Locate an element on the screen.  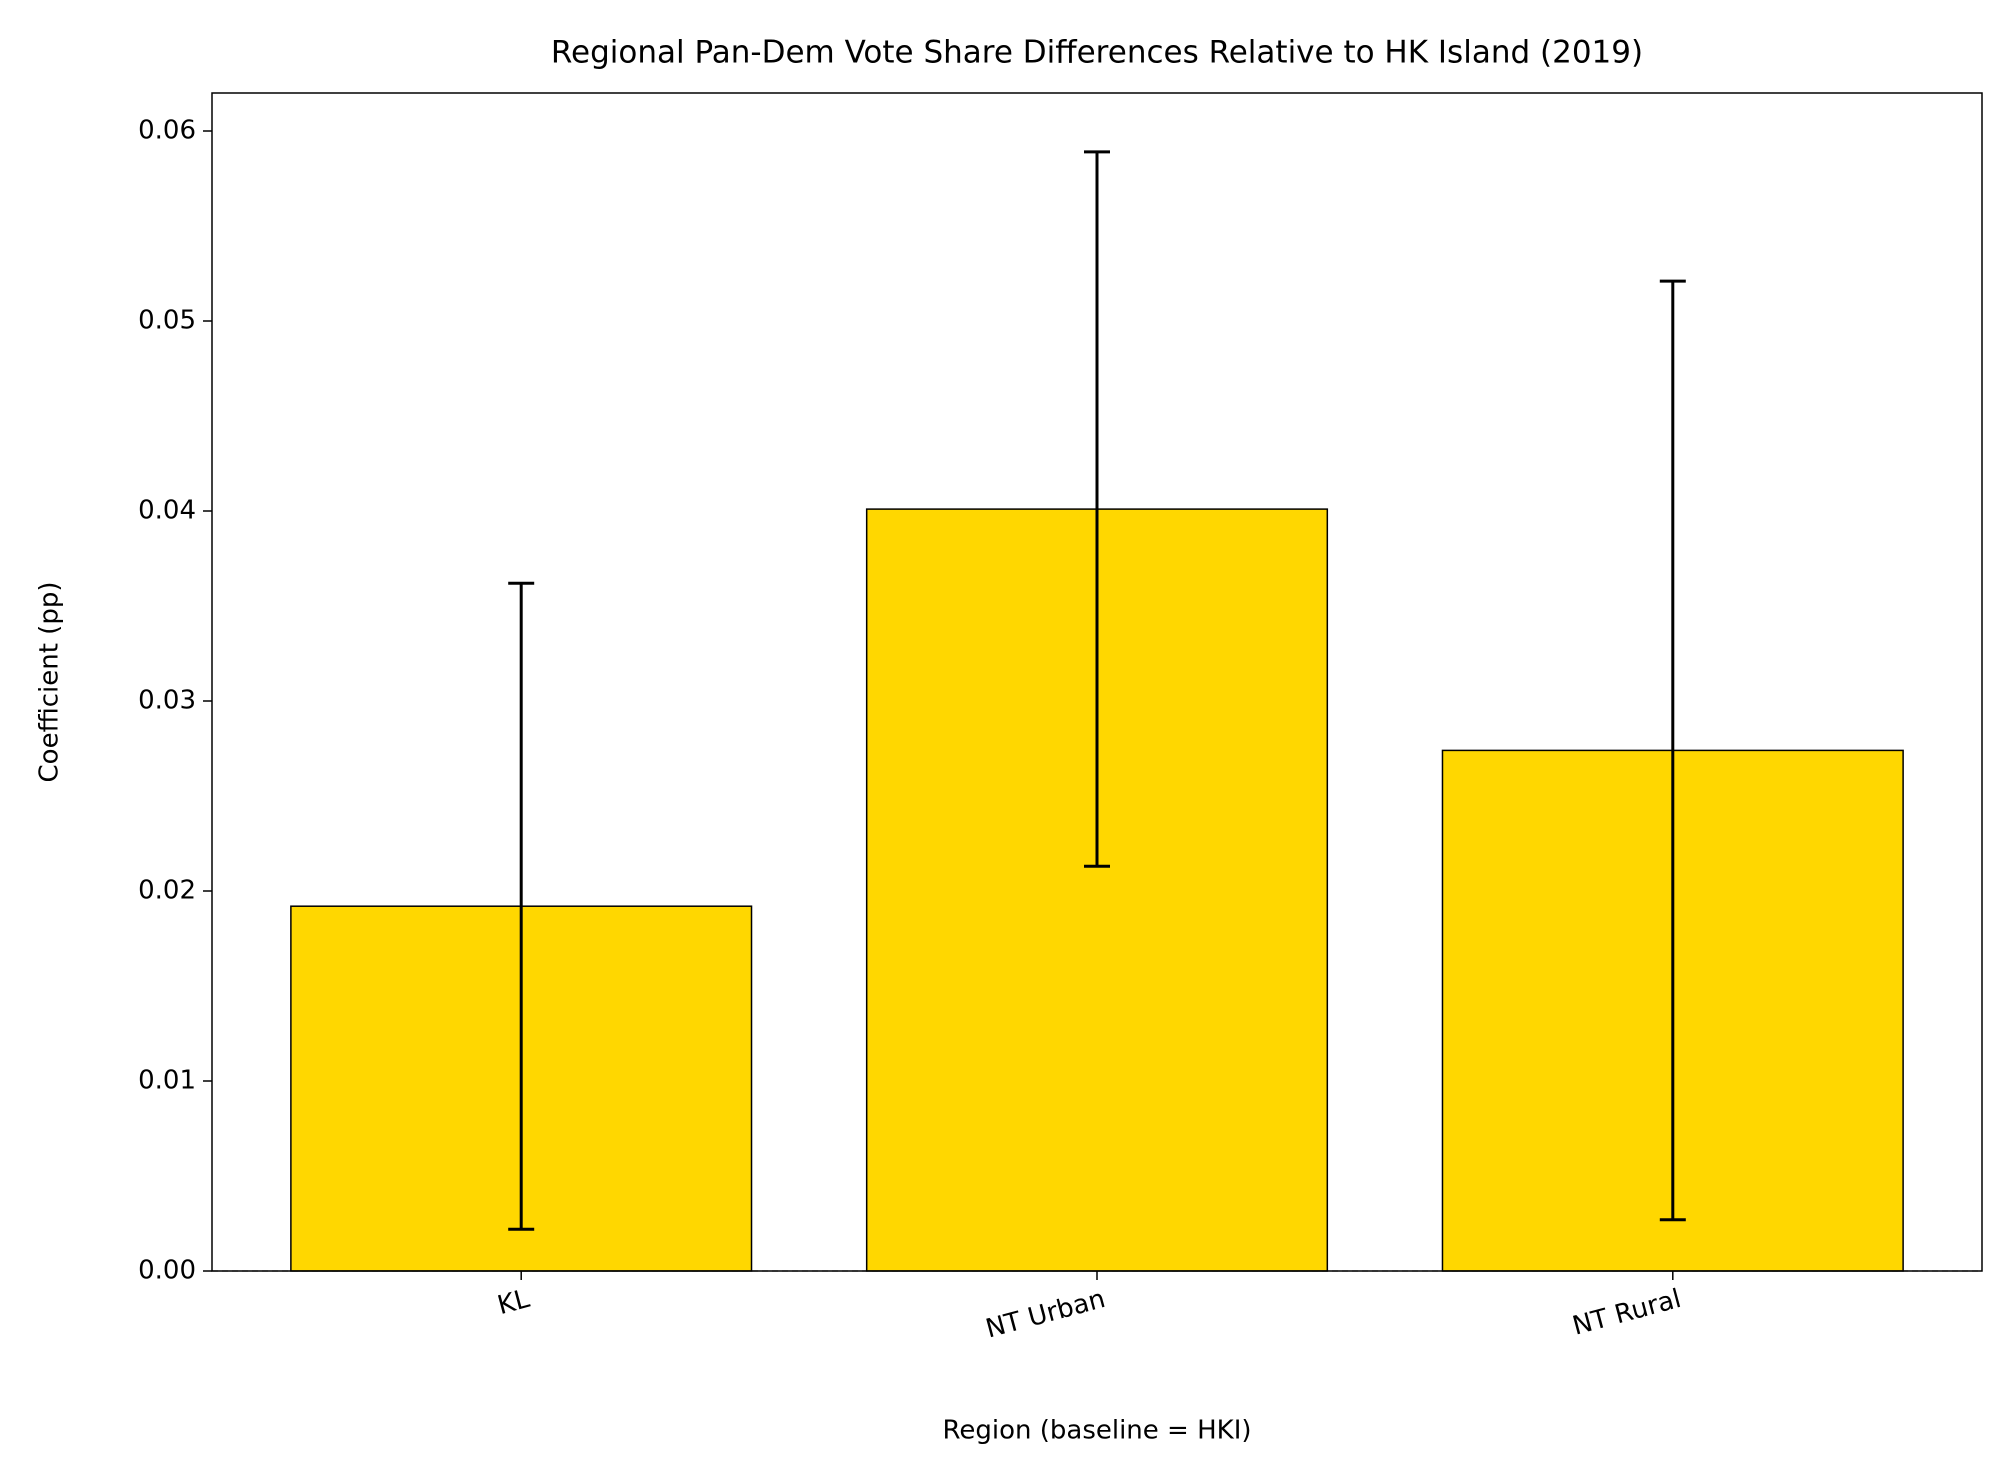
y-tick-label: 0.01 is located at coordinates (167, 1081).